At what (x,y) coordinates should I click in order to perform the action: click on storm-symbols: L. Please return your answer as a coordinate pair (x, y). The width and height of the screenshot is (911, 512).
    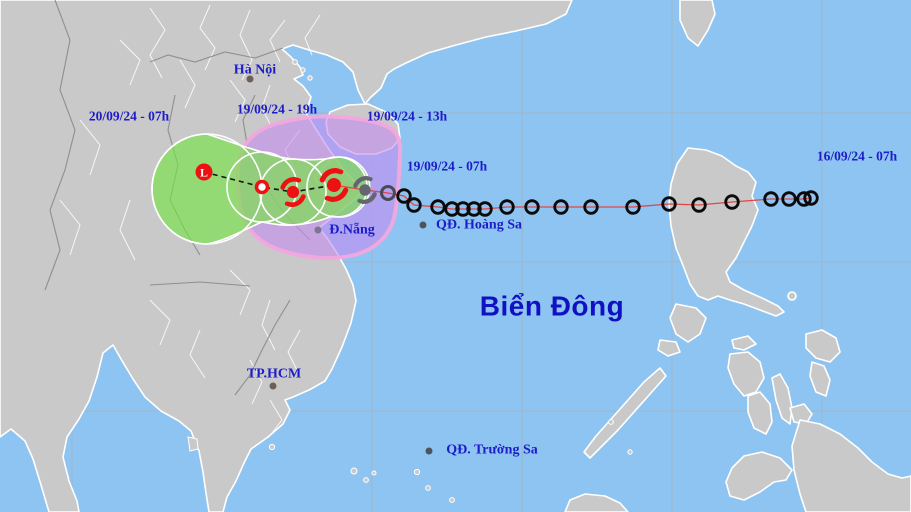
    Looking at the image, I should click on (287, 186).